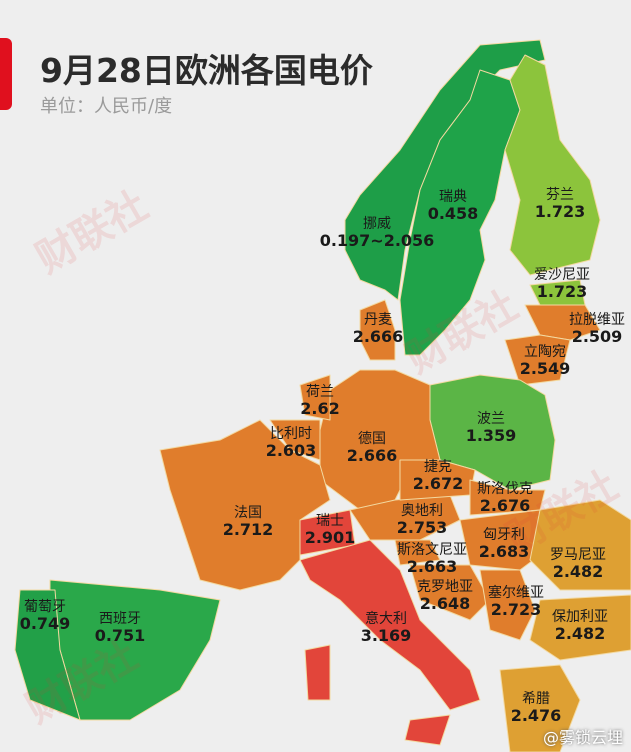  I want to click on unit-subtitle: 单位：人民币/度, so click(106, 106).